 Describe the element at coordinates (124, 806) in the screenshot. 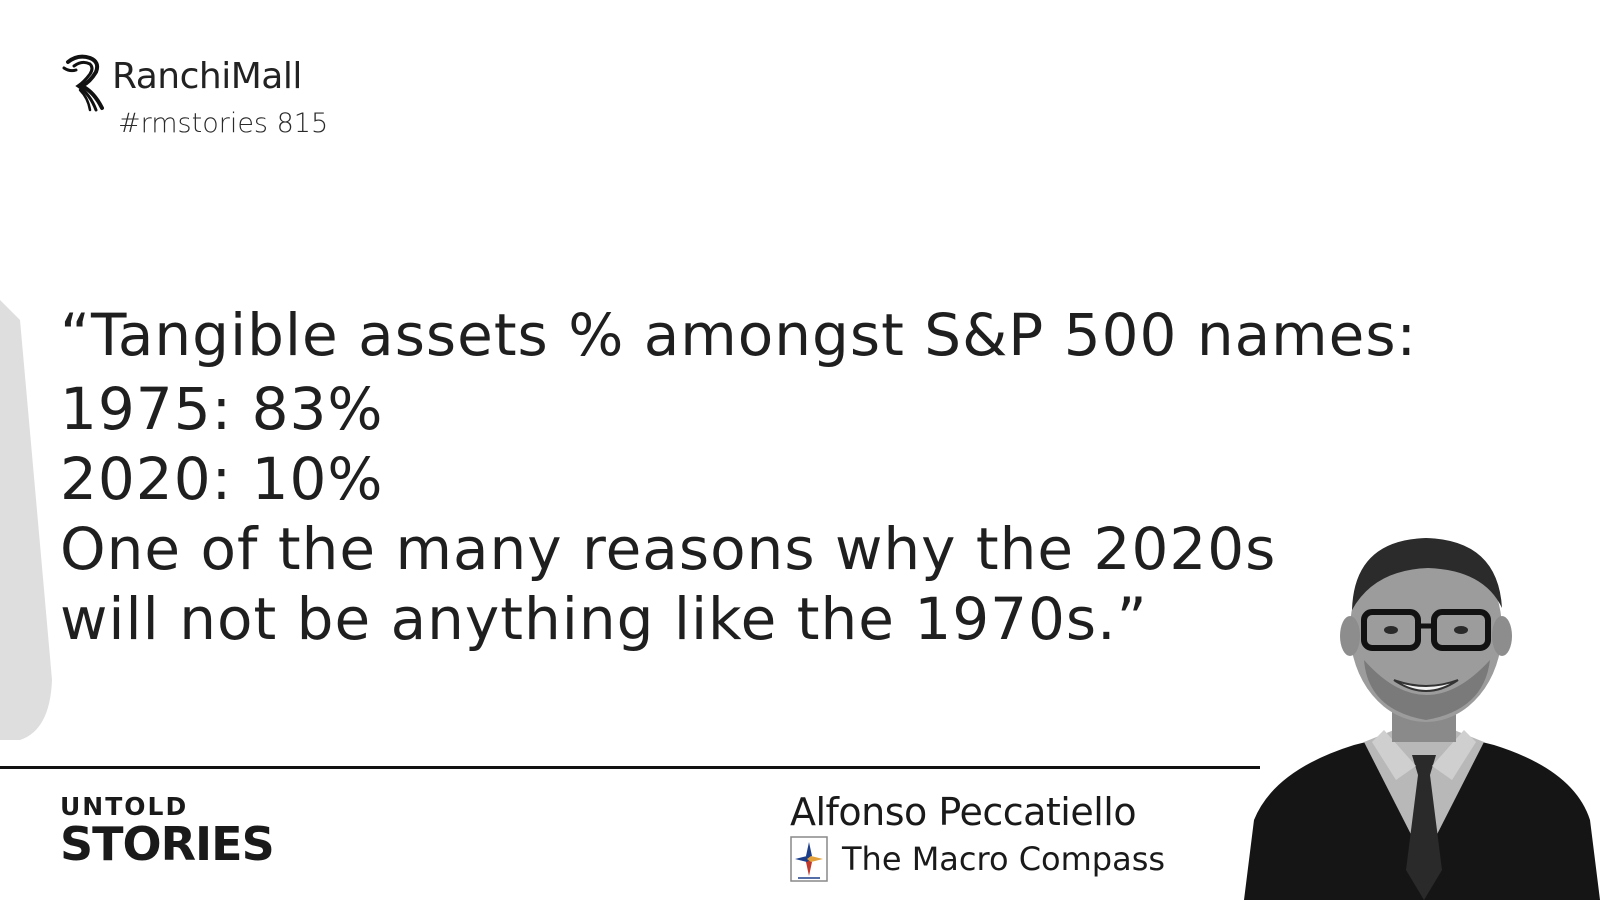

I see `series-top-text: UNTOLD` at that location.